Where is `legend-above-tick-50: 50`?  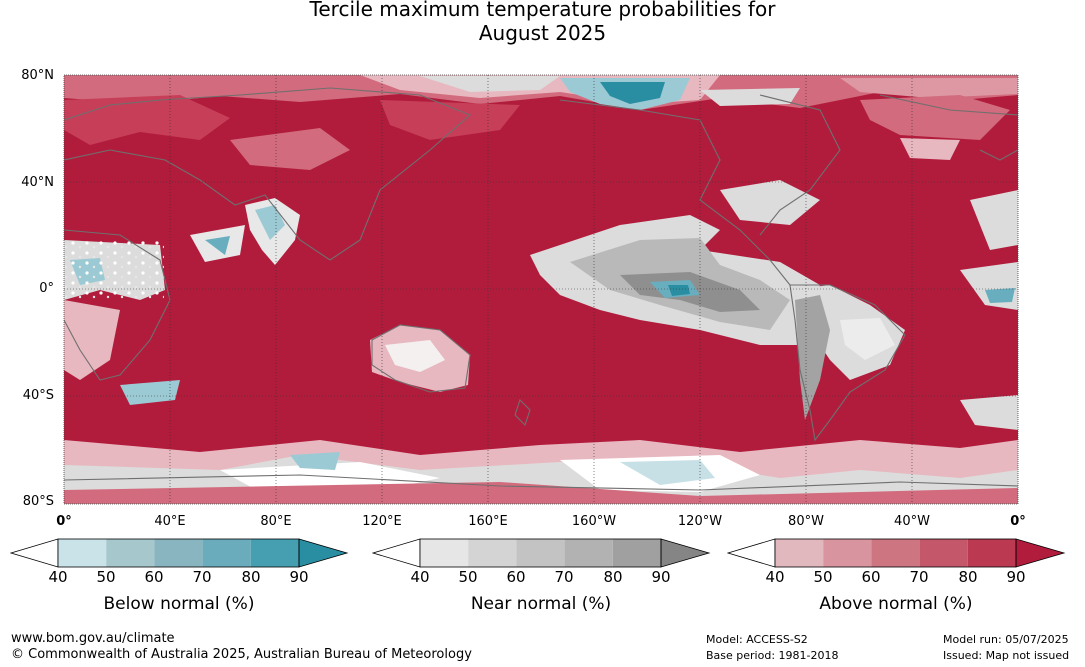 legend-above-tick-50: 50 is located at coordinates (823, 577).